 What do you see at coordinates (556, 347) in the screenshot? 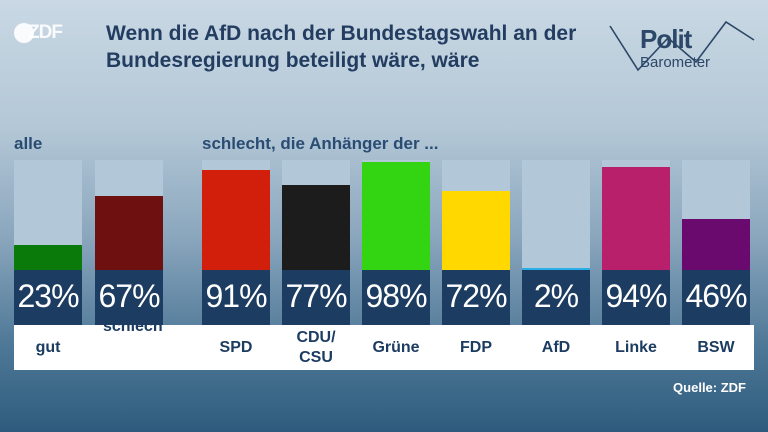
I see `category-label-afd: AfD` at bounding box center [556, 347].